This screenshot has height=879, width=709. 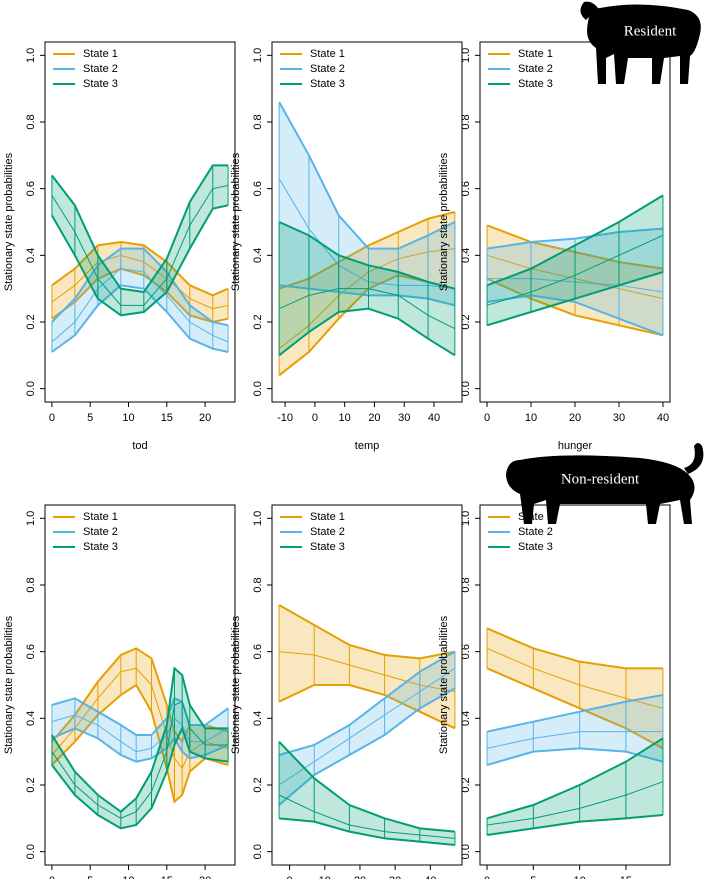 What do you see at coordinates (589, 10) in the screenshot?
I see `cat-head` at bounding box center [589, 10].